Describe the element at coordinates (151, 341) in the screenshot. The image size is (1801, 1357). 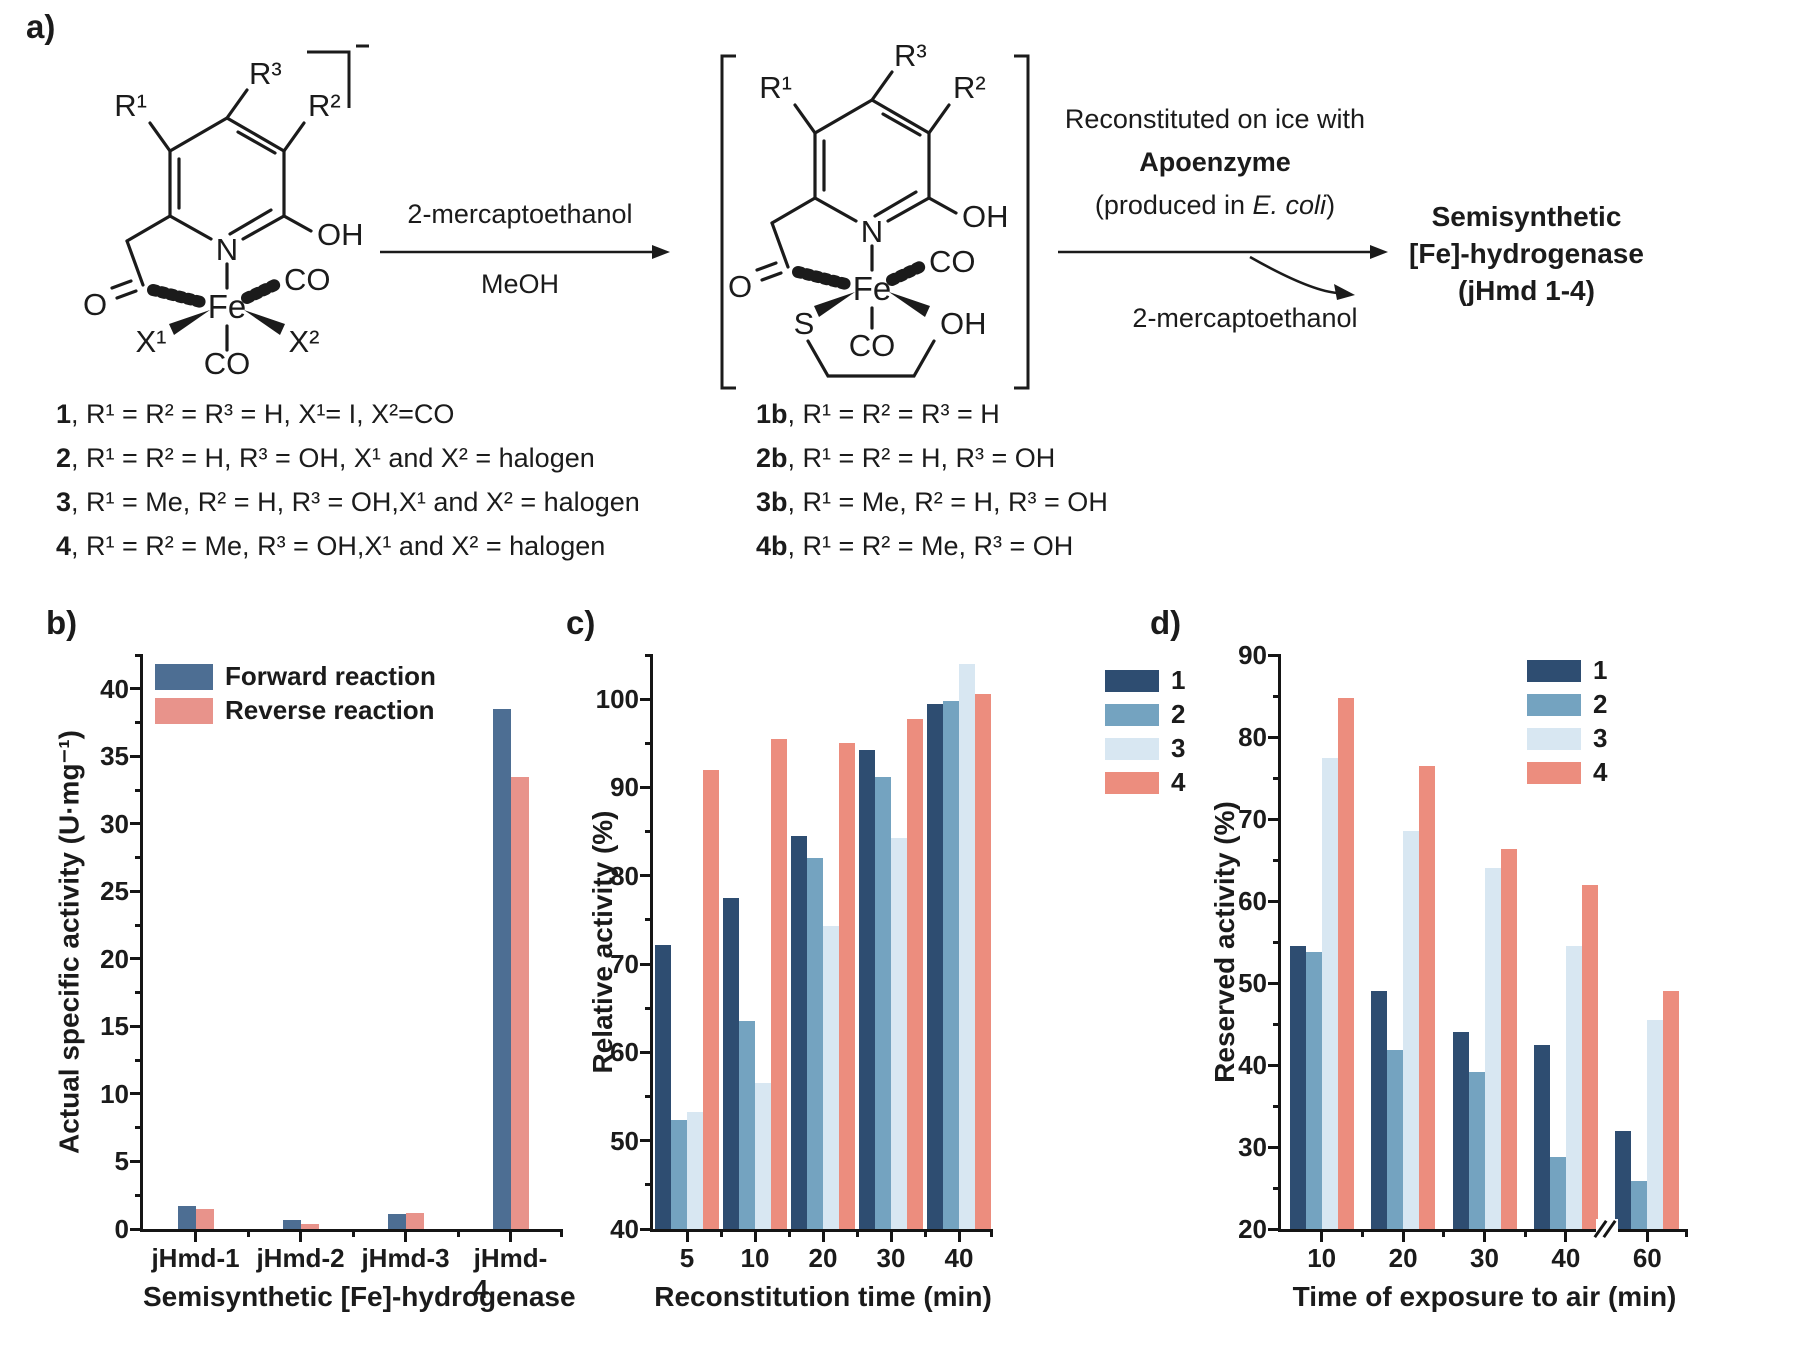
I see `x1-label: X¹` at that location.